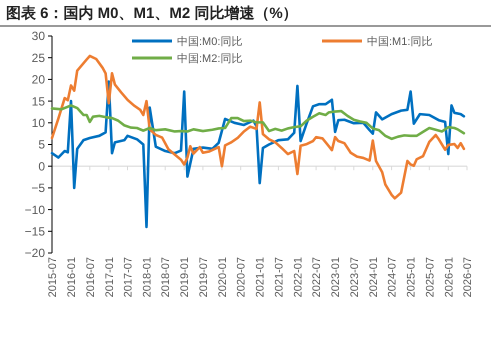 The width and height of the screenshot is (493, 338). Describe the element at coordinates (204, 277) in the screenshot. I see `x-tick-label: 2019-07` at that location.